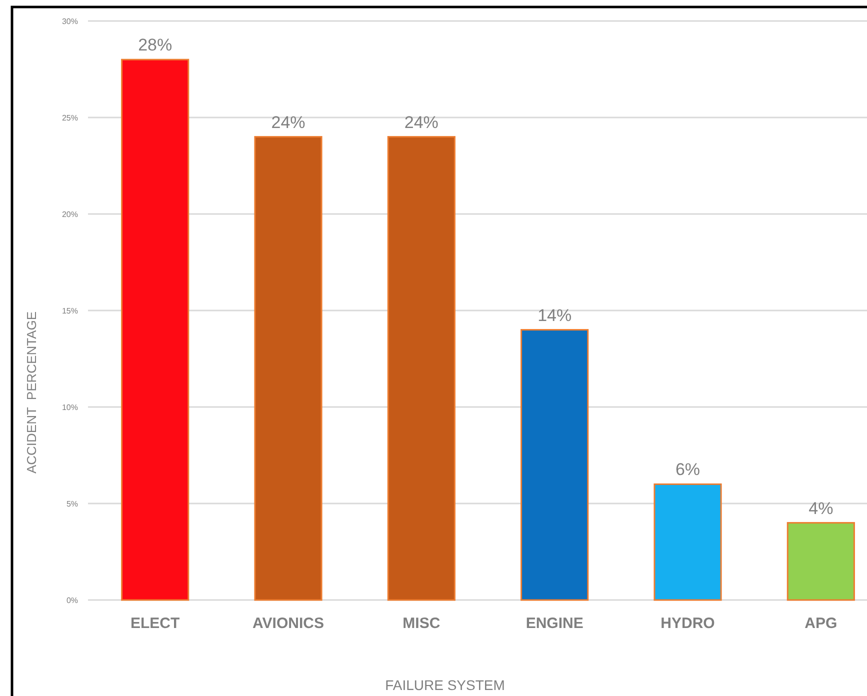  What do you see at coordinates (72, 503) in the screenshot?
I see `y-tick-label: 5%` at bounding box center [72, 503].